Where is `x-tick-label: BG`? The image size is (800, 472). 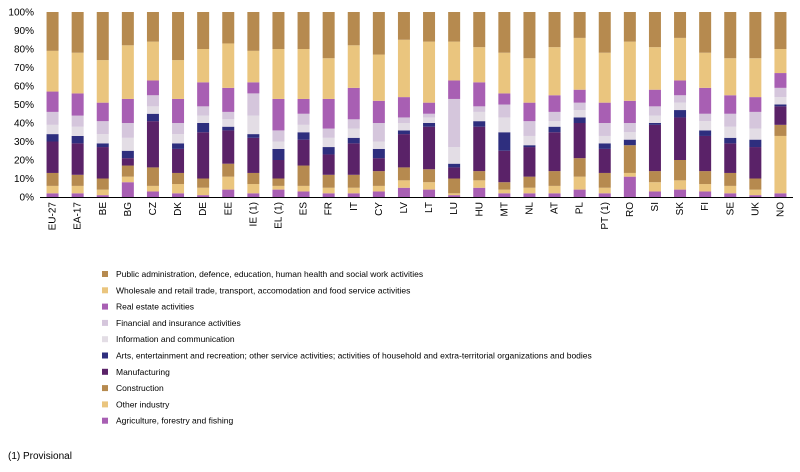 x-tick-label: BG is located at coordinates (128, 209).